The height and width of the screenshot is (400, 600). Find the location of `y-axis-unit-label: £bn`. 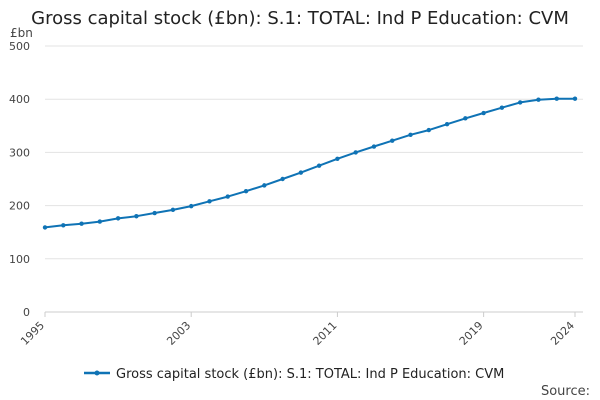

y-axis-unit-label: £bn is located at coordinates (21, 33).